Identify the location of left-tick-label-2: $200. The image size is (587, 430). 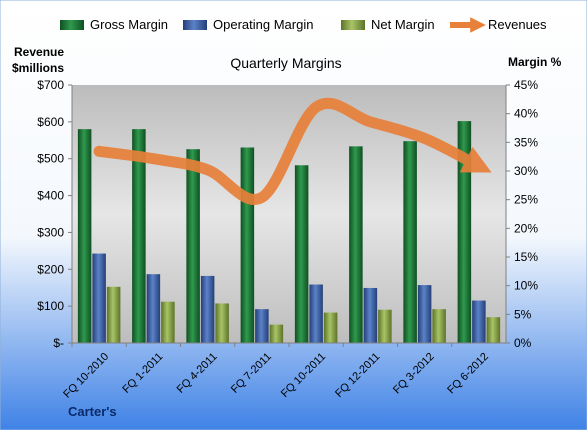
(50, 269).